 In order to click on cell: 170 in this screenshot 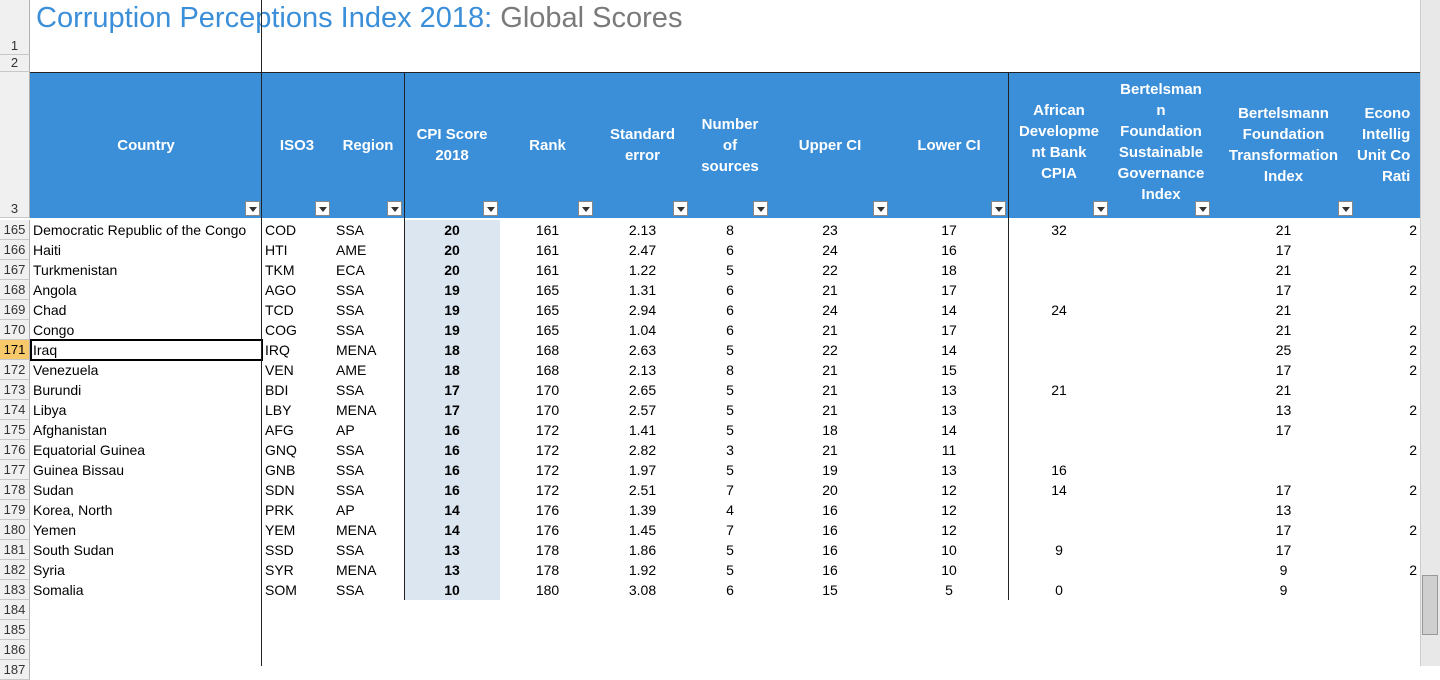, I will do `click(547, 410)`.